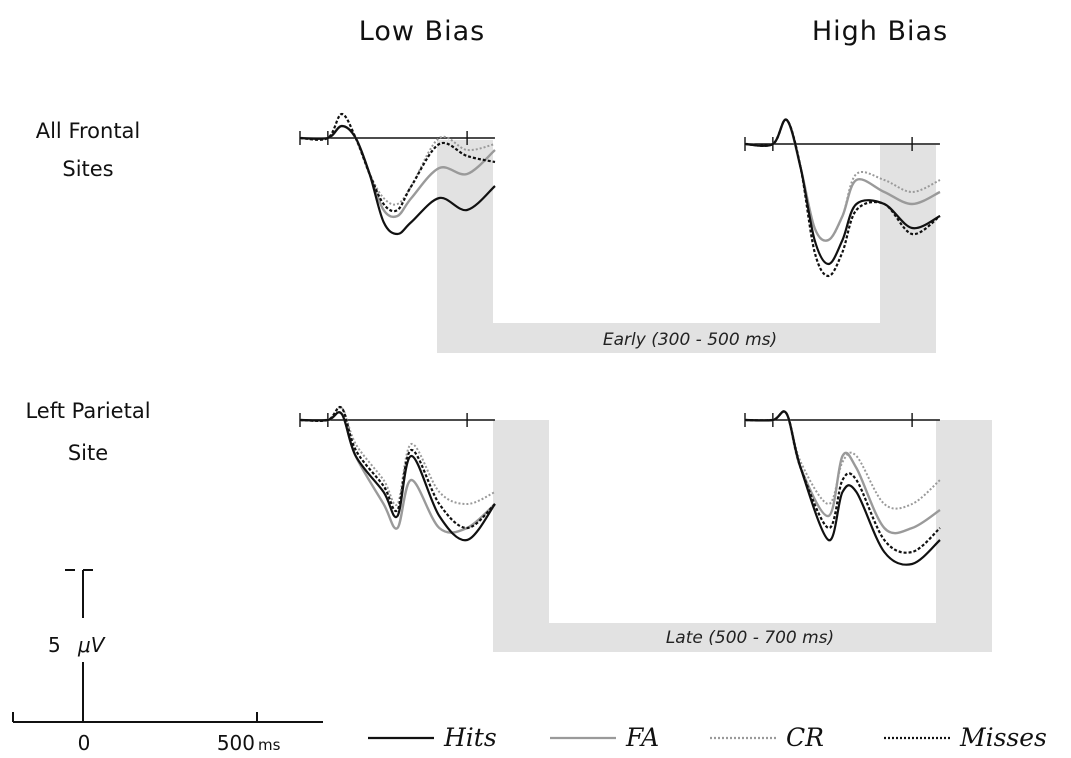  I want to click on scale-amplitude-unit: μV, so click(91, 645).